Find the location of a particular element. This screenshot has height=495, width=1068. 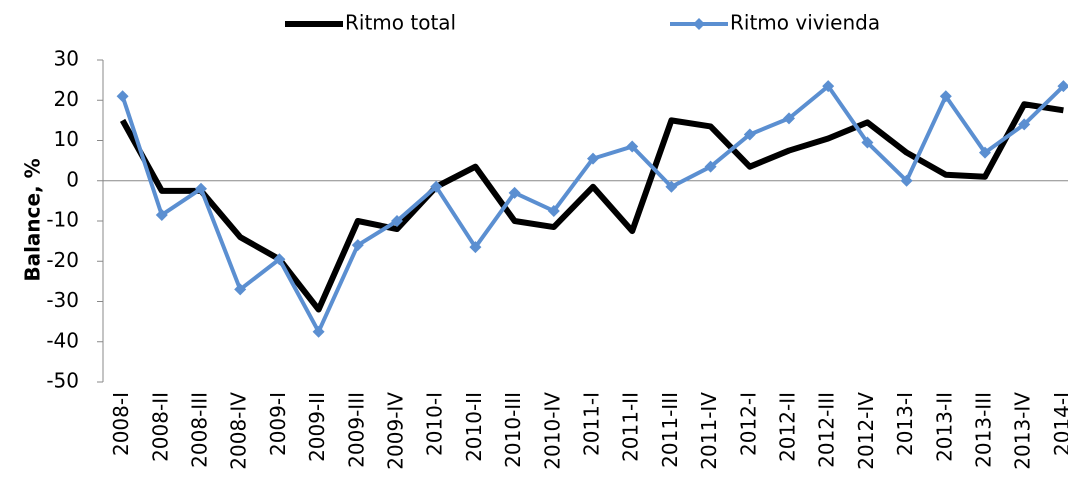

y-tick-label: -20 is located at coordinates (62, 260).